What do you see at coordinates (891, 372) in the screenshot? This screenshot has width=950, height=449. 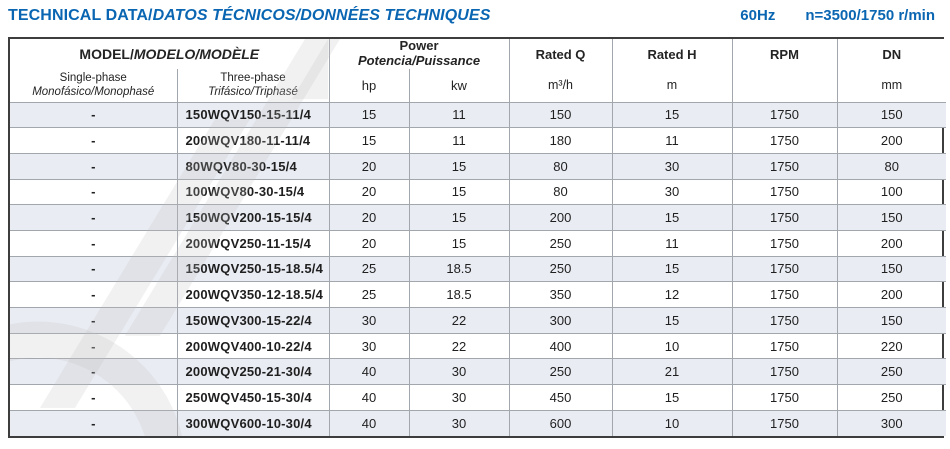 I see `cell-dn: 250` at bounding box center [891, 372].